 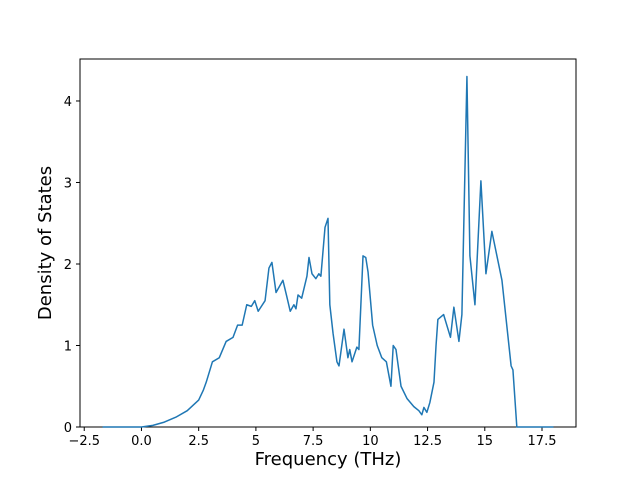 What do you see at coordinates (427, 441) in the screenshot?
I see `x-tick-label: 12.5` at bounding box center [427, 441].